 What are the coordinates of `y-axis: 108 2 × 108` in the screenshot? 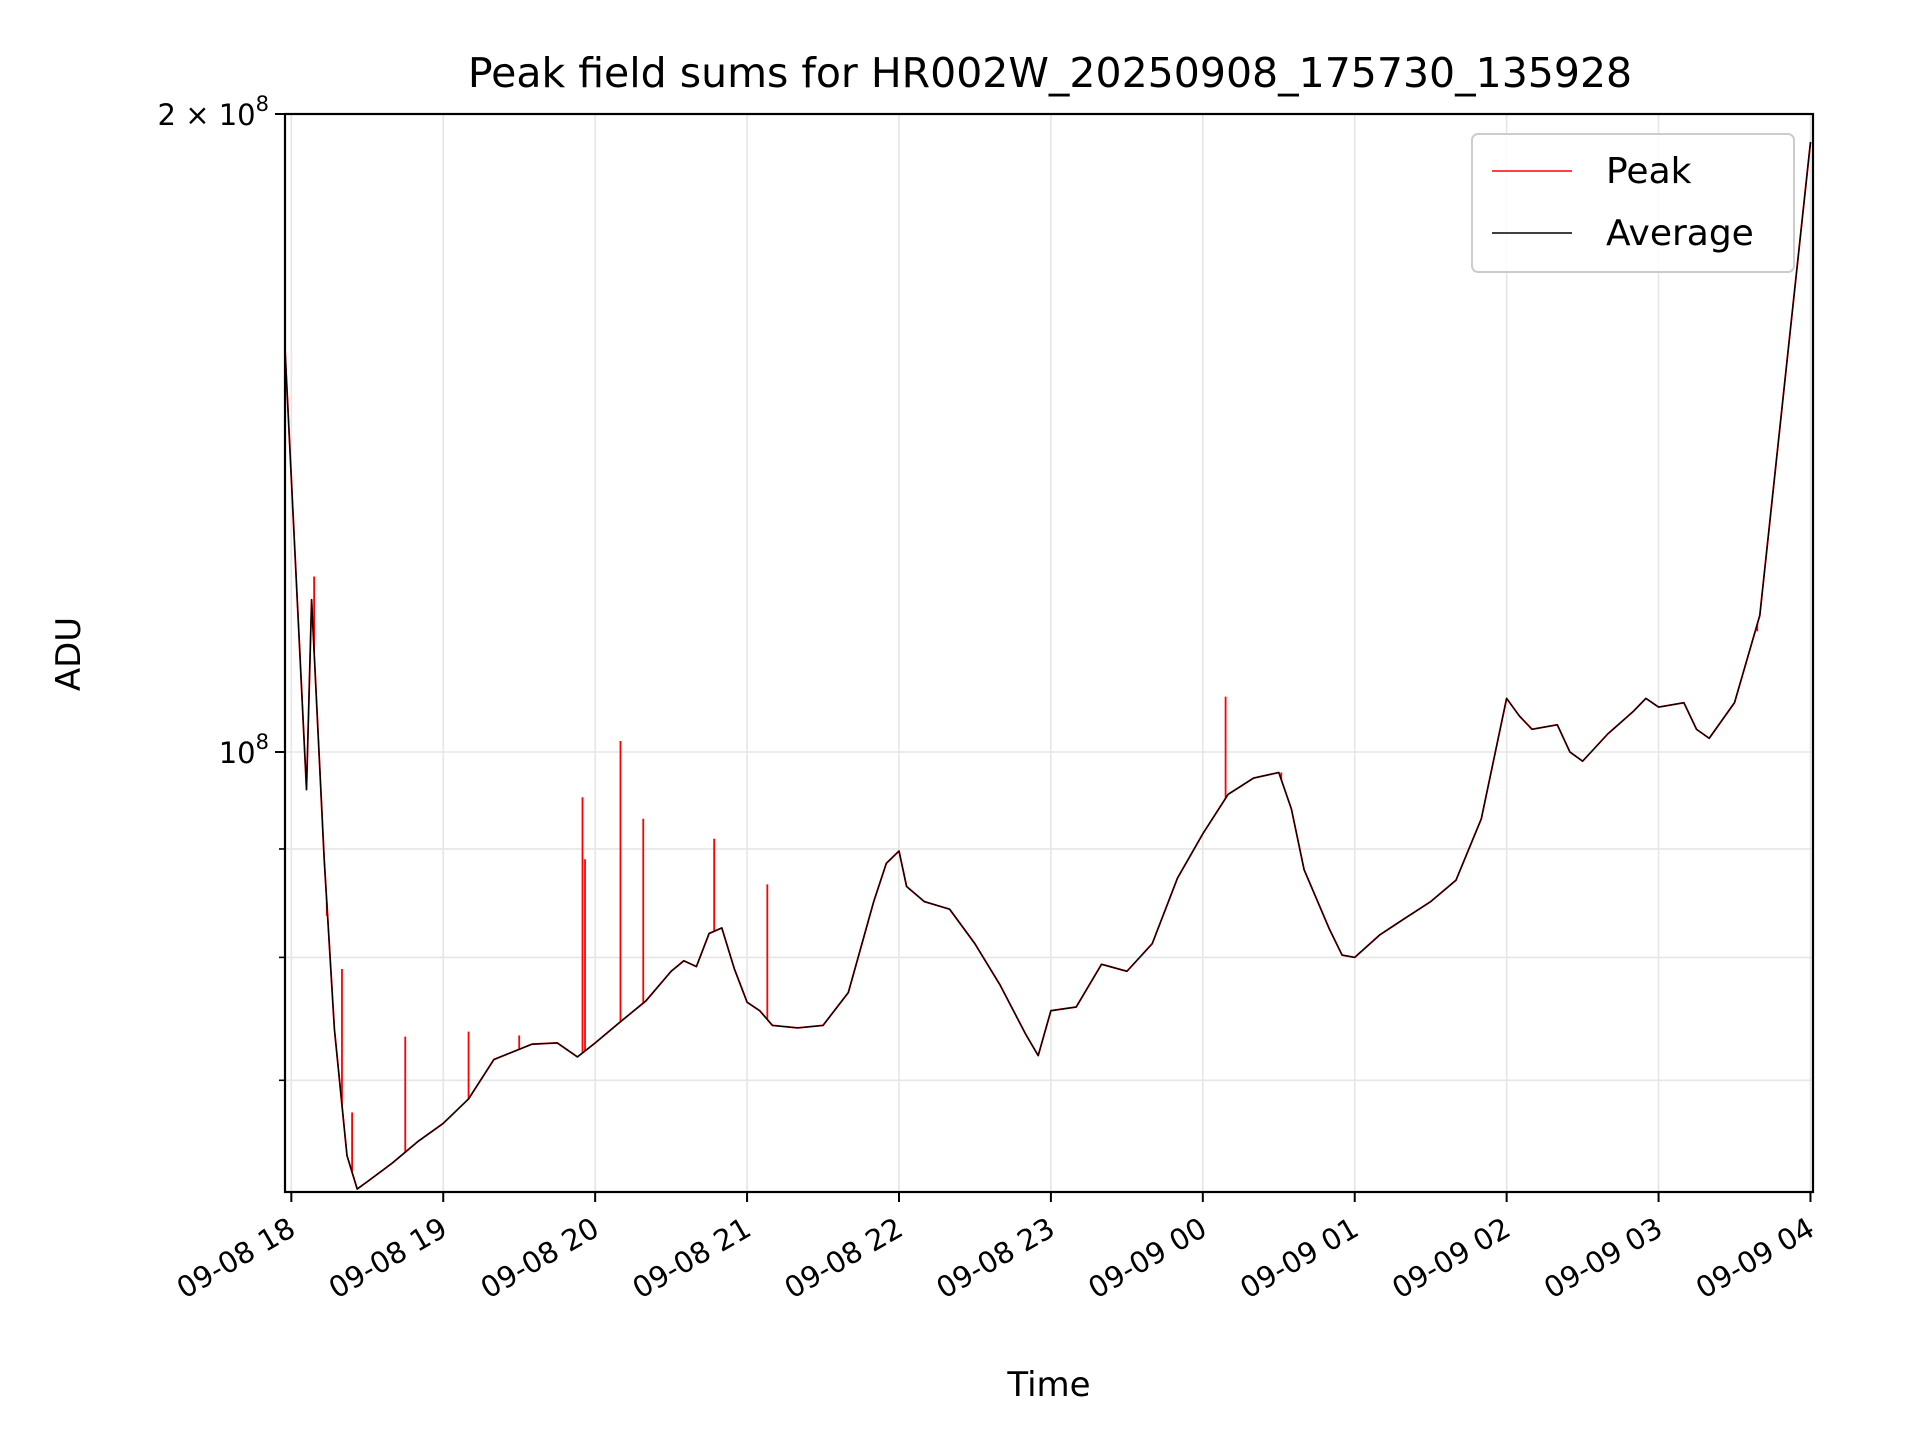 It's located at (221, 587).